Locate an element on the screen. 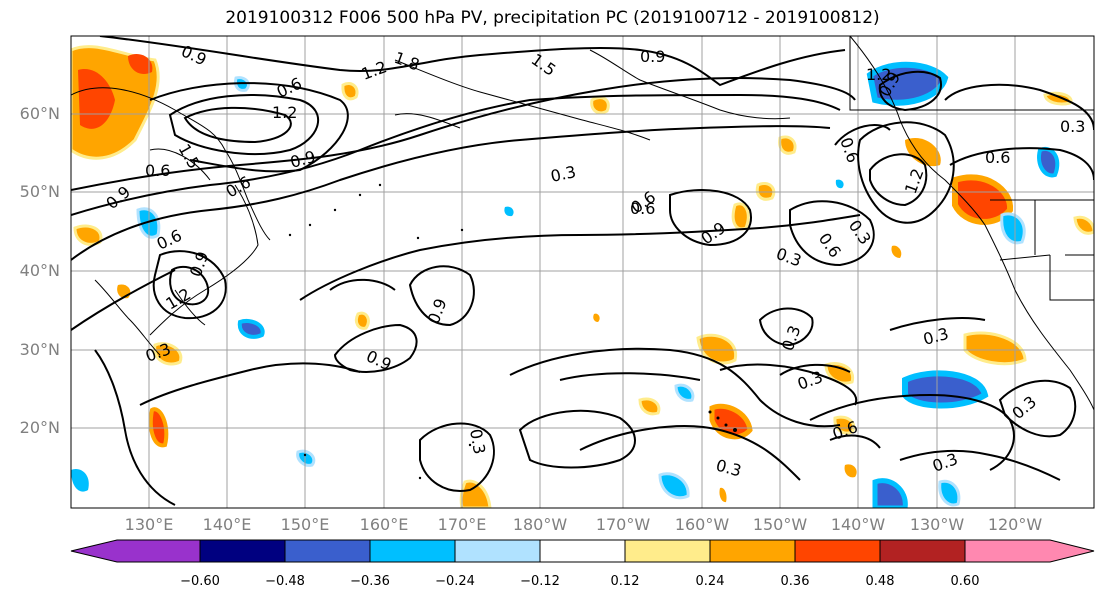  colorbar-label: 0.12 is located at coordinates (625, 581).